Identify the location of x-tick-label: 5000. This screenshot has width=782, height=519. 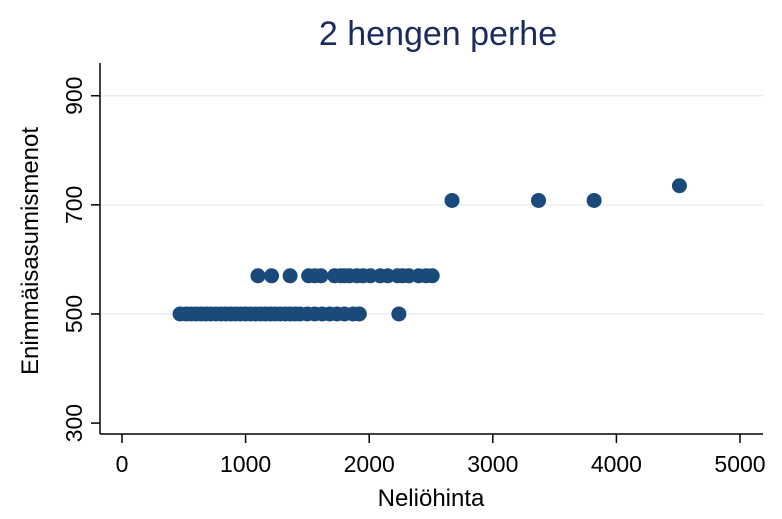
(739, 464).